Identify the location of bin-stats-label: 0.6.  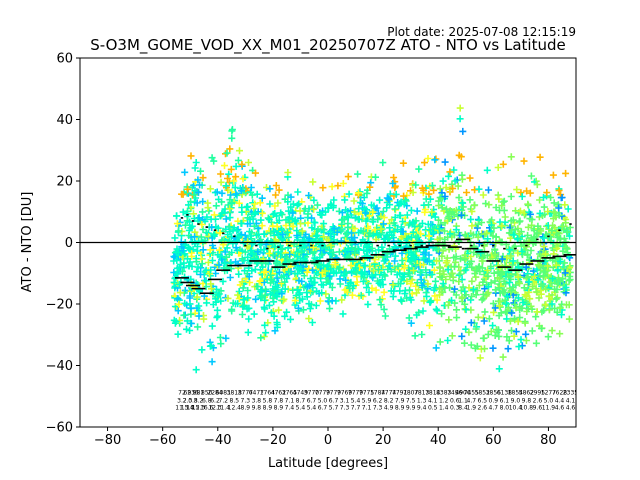
(455, 400).